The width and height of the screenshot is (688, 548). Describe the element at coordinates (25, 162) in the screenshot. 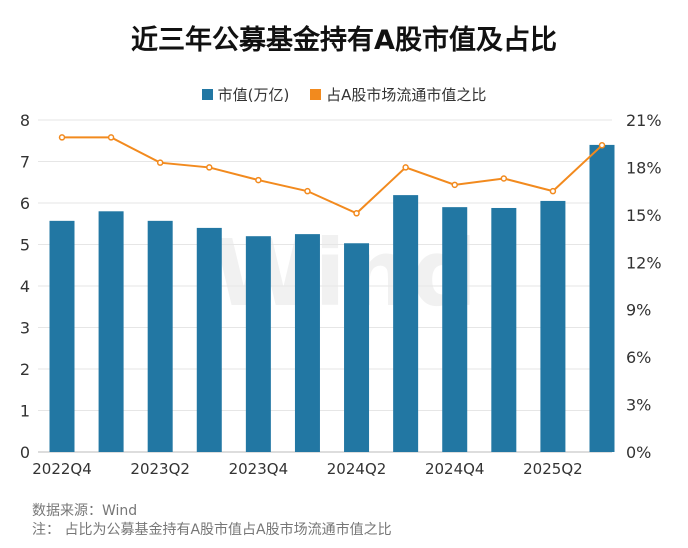

I see `left-tick-label: 7` at that location.